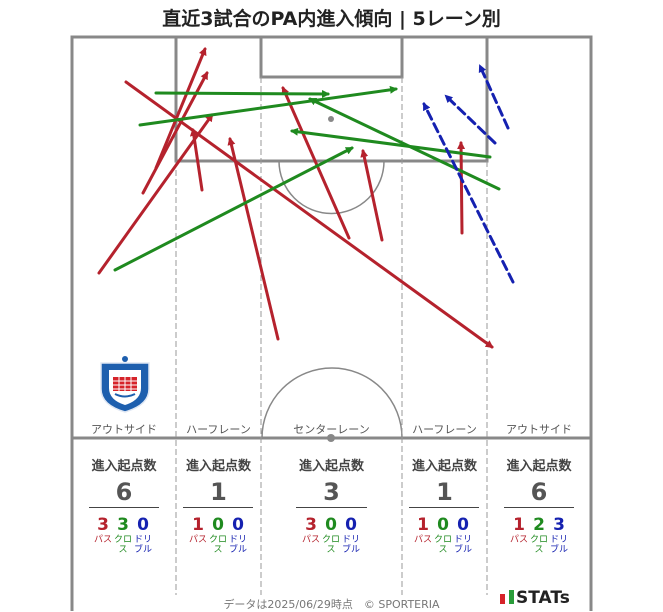 The width and height of the screenshot is (663, 612). Describe the element at coordinates (332, 403) in the screenshot. I see `center-circle` at that location.